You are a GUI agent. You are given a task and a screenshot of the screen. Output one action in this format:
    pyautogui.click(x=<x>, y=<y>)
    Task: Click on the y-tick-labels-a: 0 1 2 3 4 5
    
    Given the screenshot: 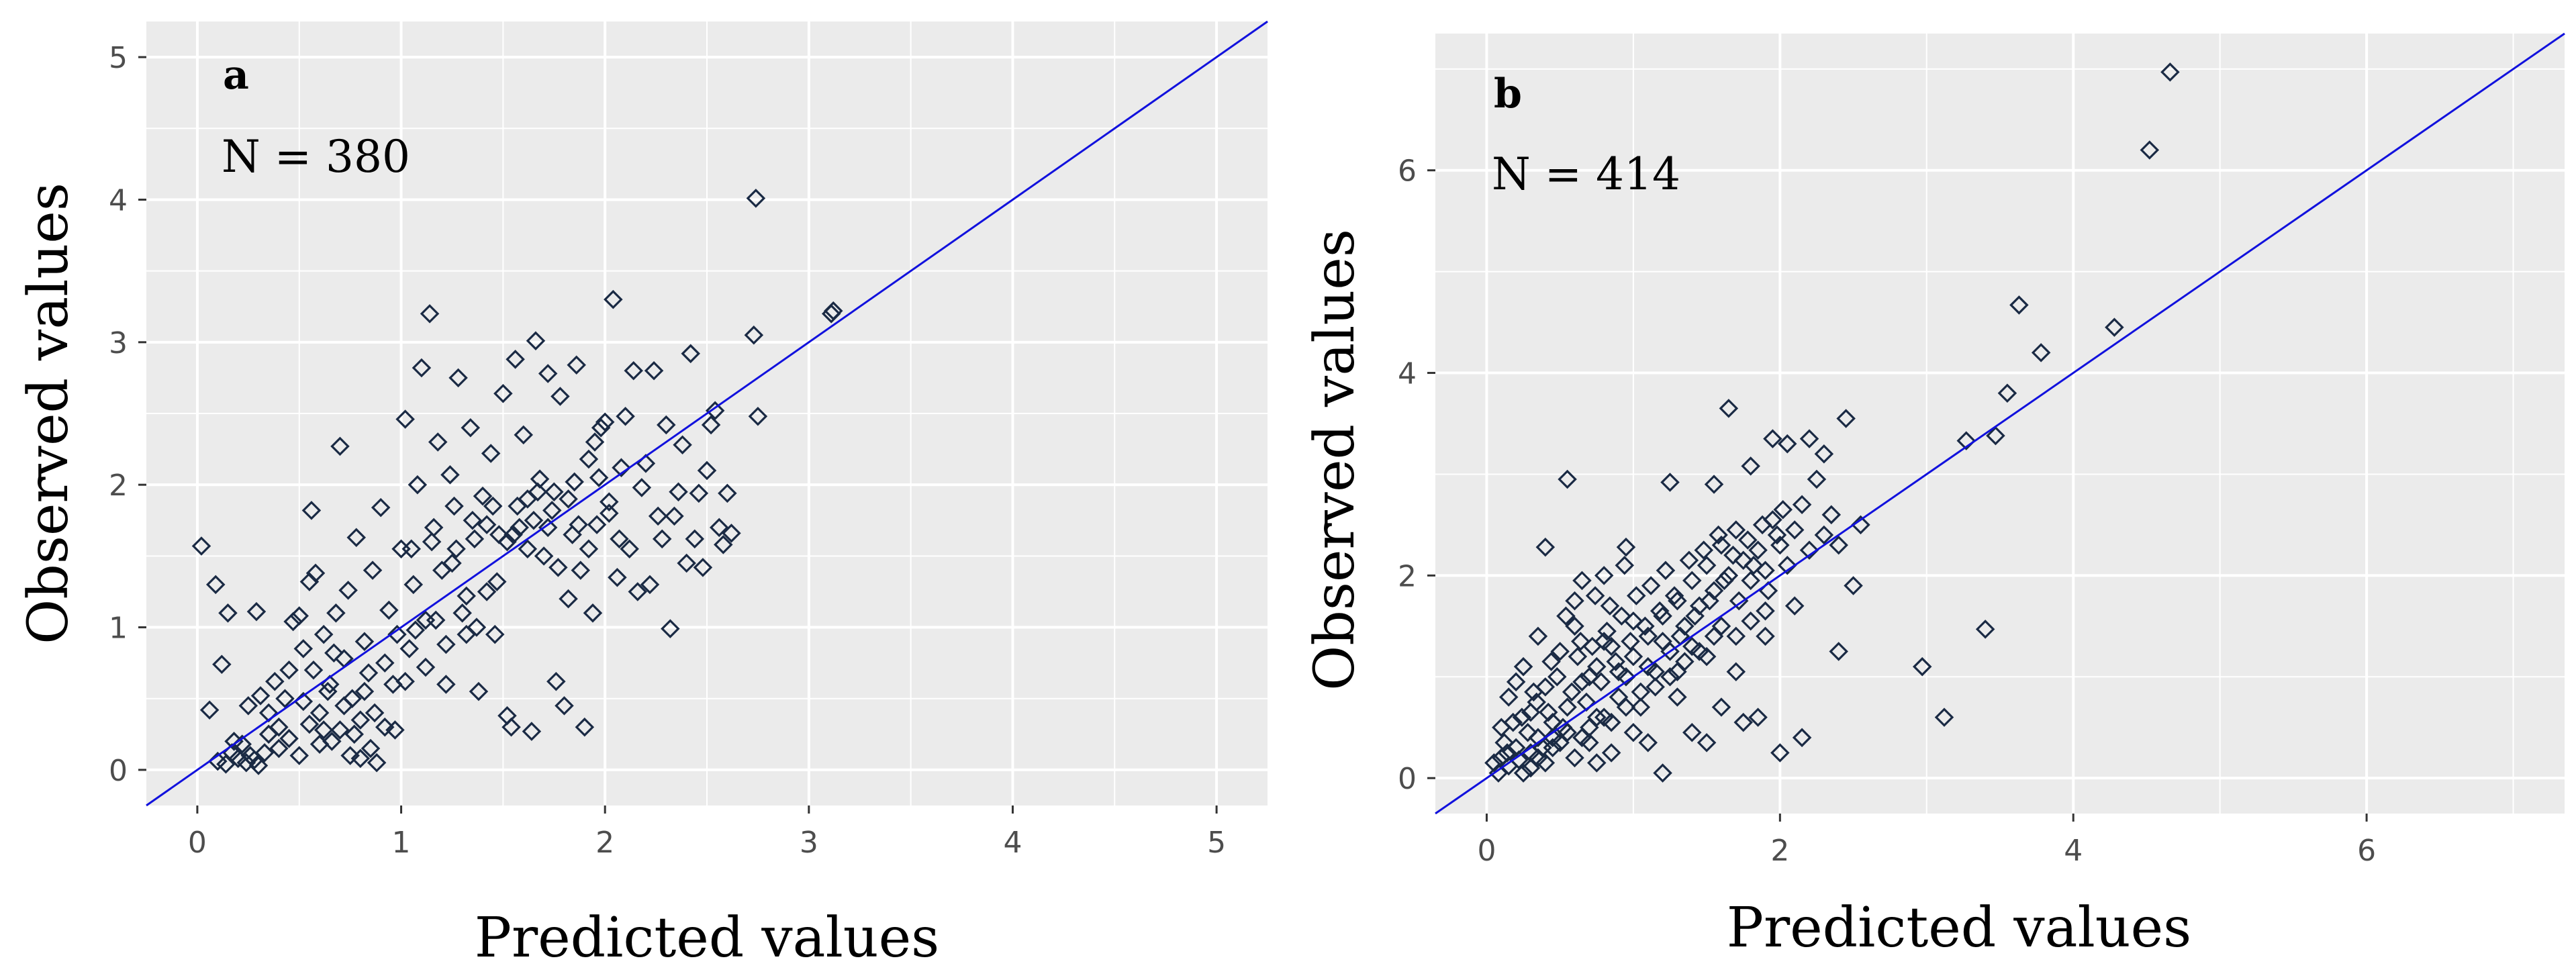 What is the action you would take?
    pyautogui.click(x=127, y=414)
    